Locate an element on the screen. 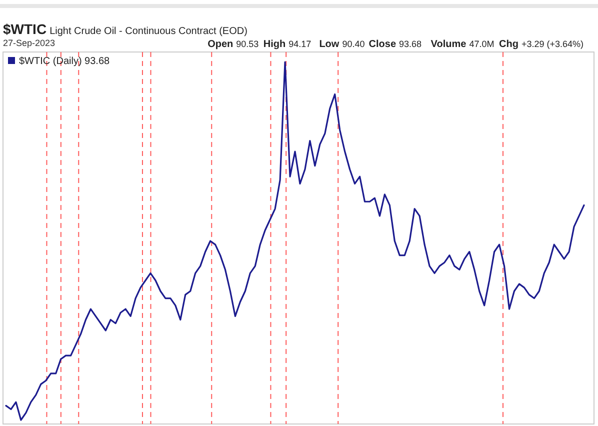  chart-title: $WTIC Light Crude Oil - Continuous Contract (EOD) is located at coordinates (125, 29).